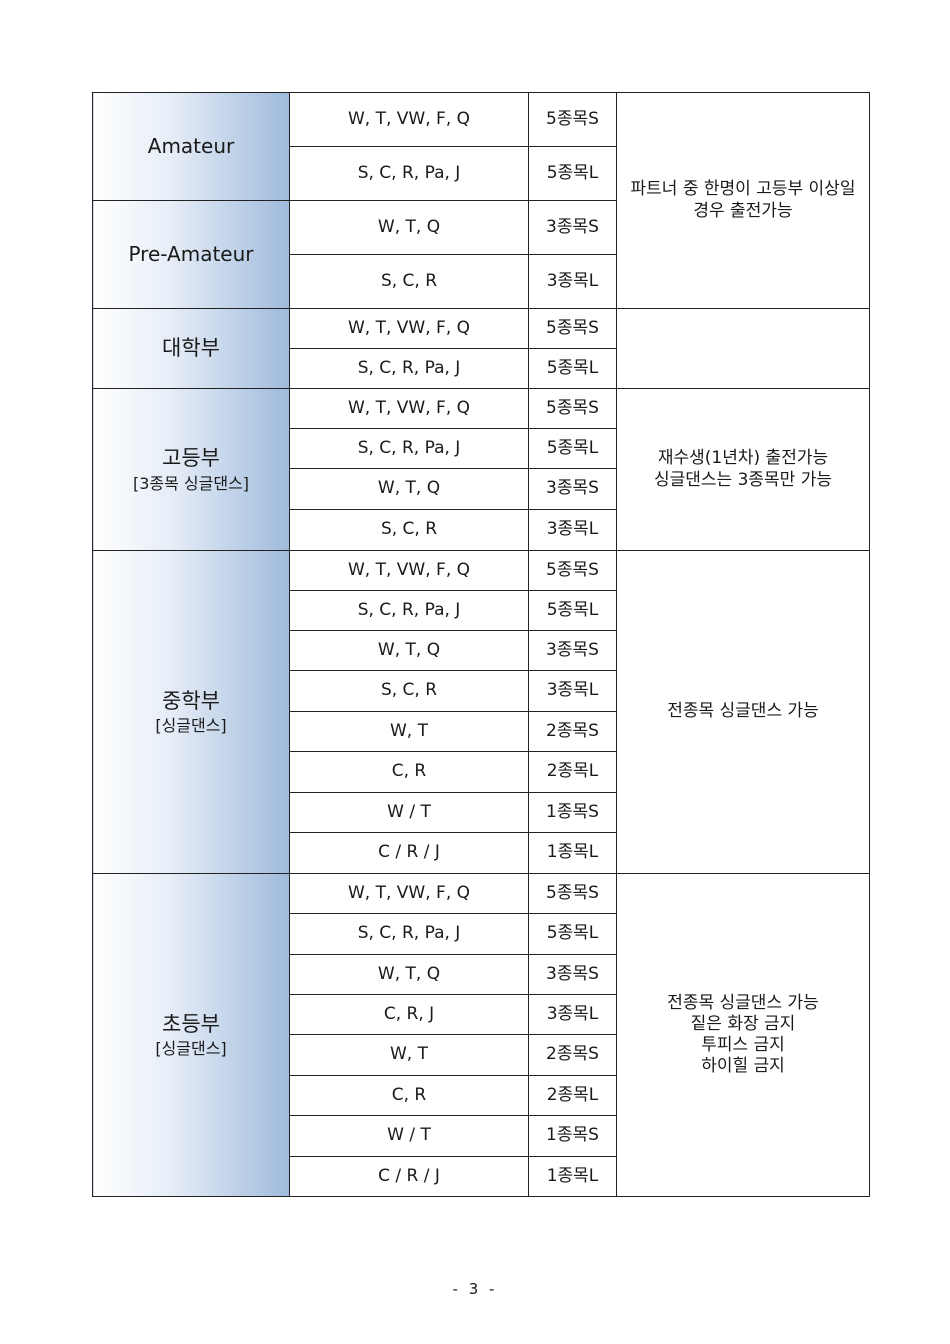  I want to click on note-middle: 전종목 싱글댄스 가능, so click(743, 712).